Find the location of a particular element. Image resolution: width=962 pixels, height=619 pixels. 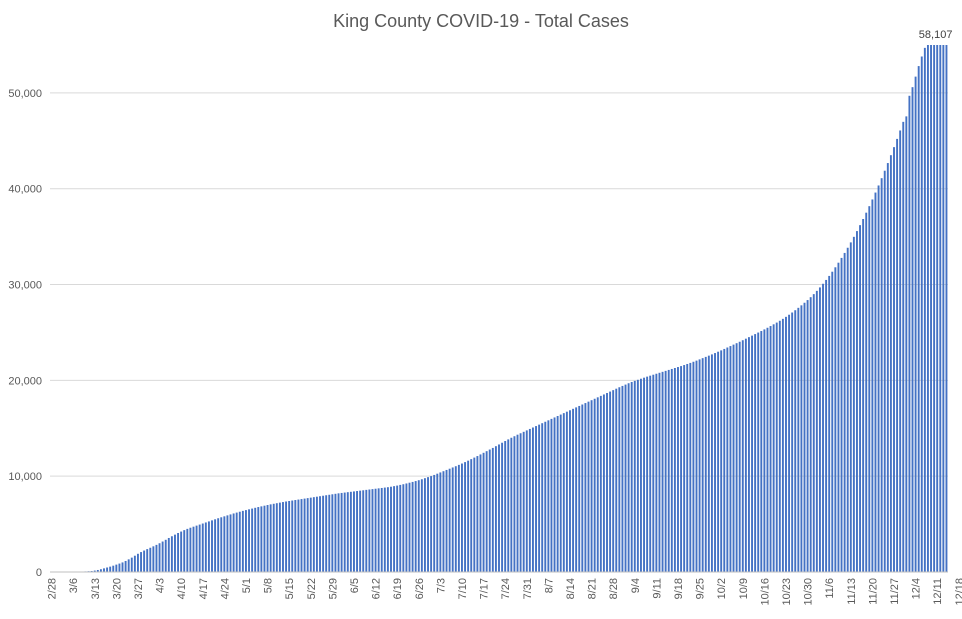

x-tick-label: 7/3 is located at coordinates (441, 585).